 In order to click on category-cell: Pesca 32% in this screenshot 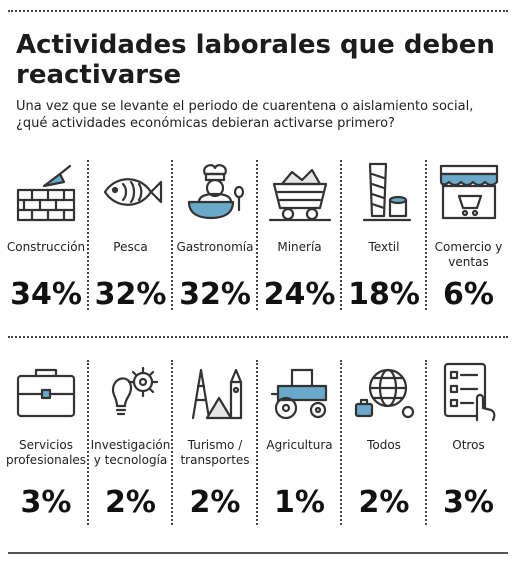, I will do `click(131, 240)`.